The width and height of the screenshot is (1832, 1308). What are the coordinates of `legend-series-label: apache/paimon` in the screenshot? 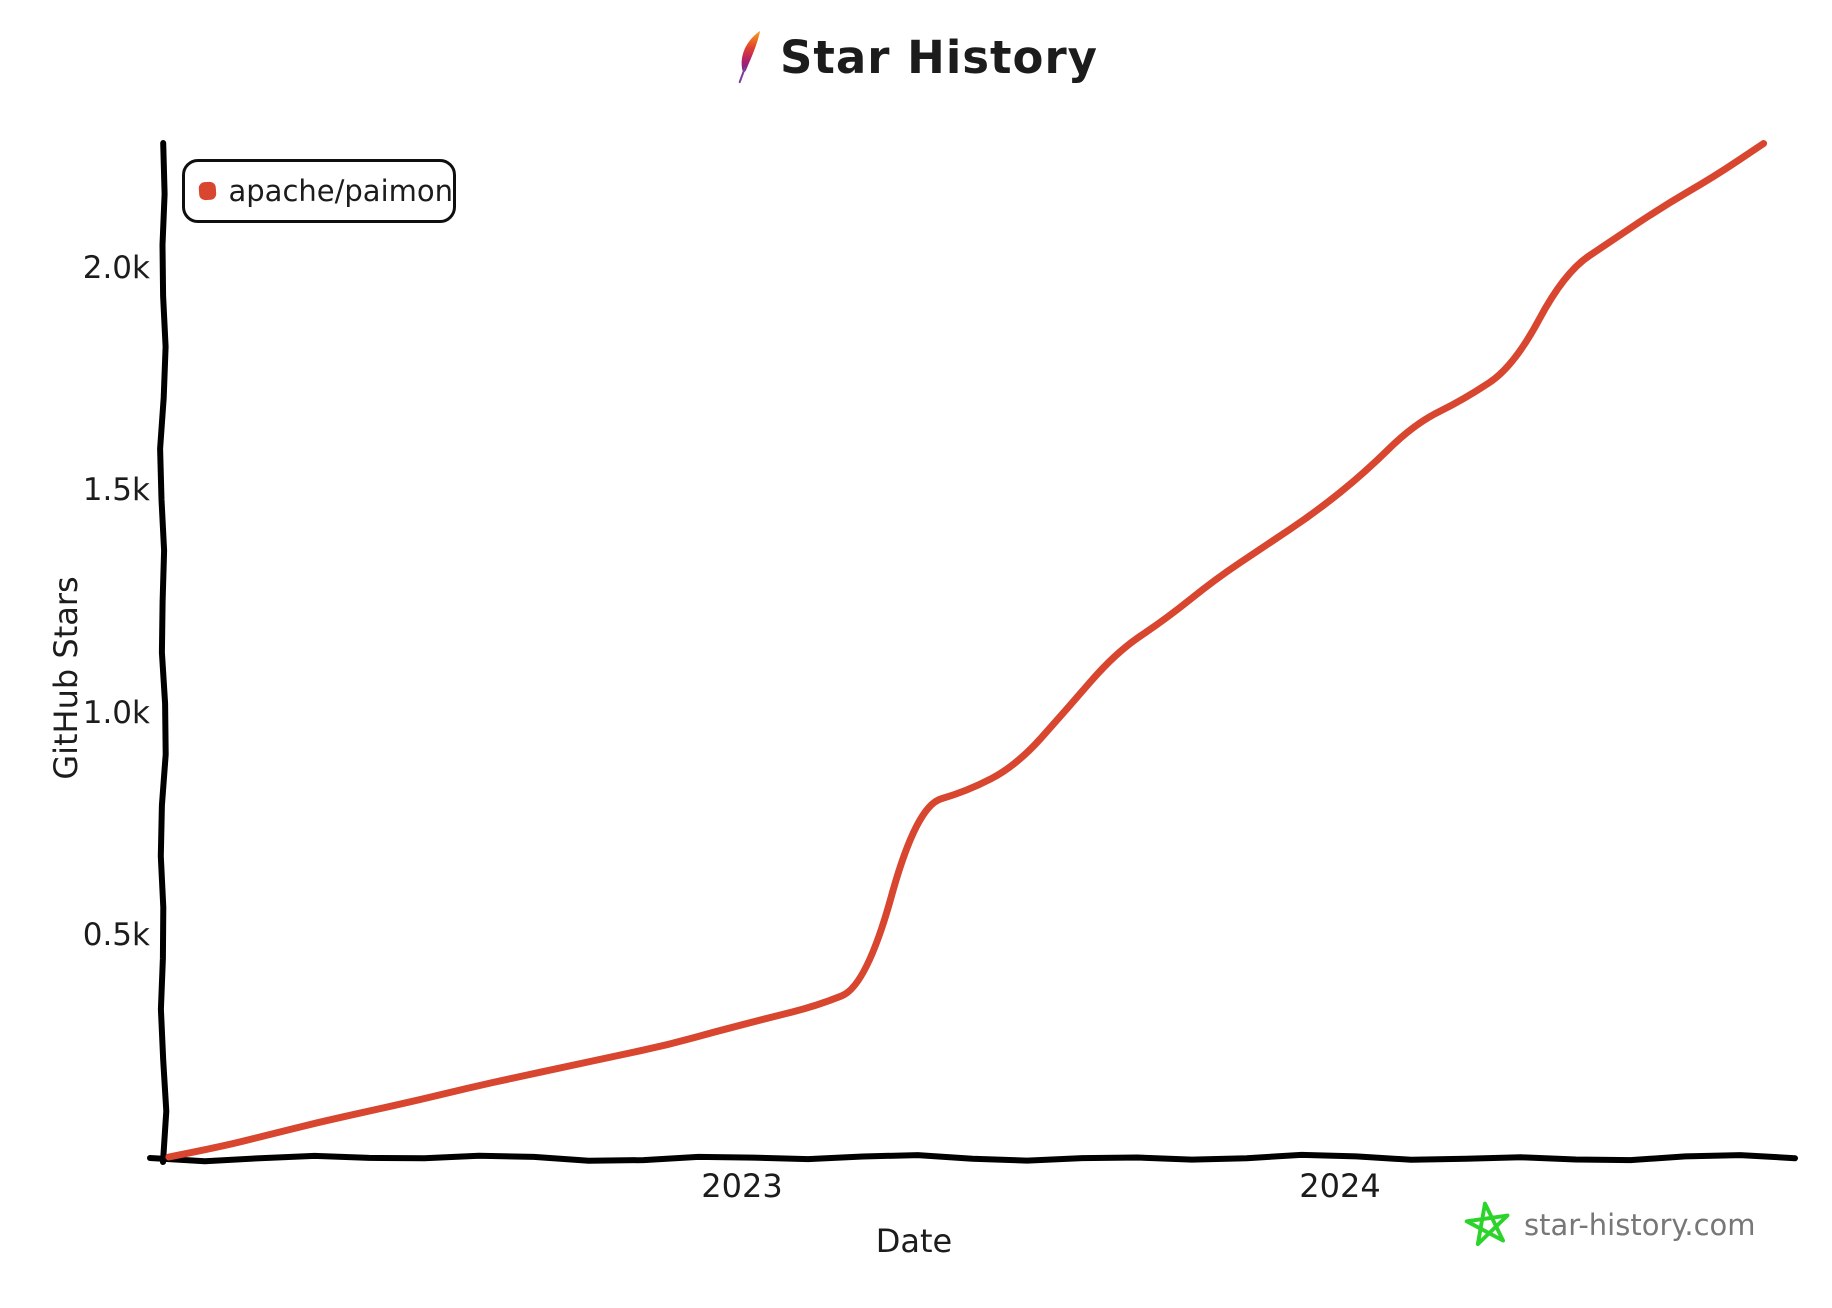 It's located at (341, 191).